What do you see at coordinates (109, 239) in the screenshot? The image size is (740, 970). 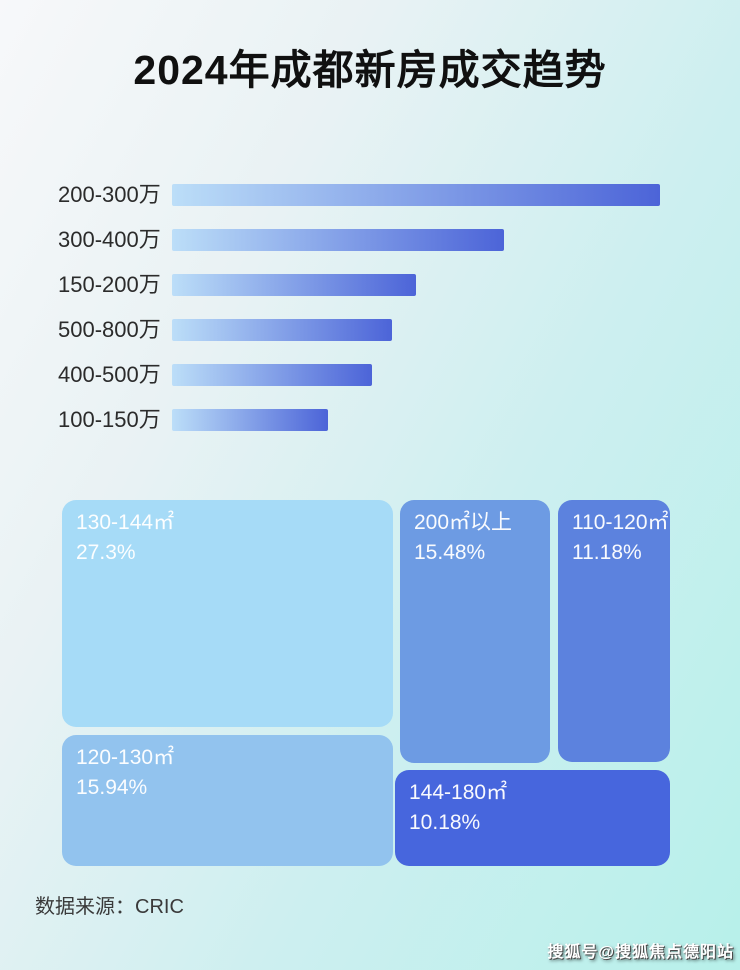 I see `bar-category-label: 300-400万` at bounding box center [109, 239].